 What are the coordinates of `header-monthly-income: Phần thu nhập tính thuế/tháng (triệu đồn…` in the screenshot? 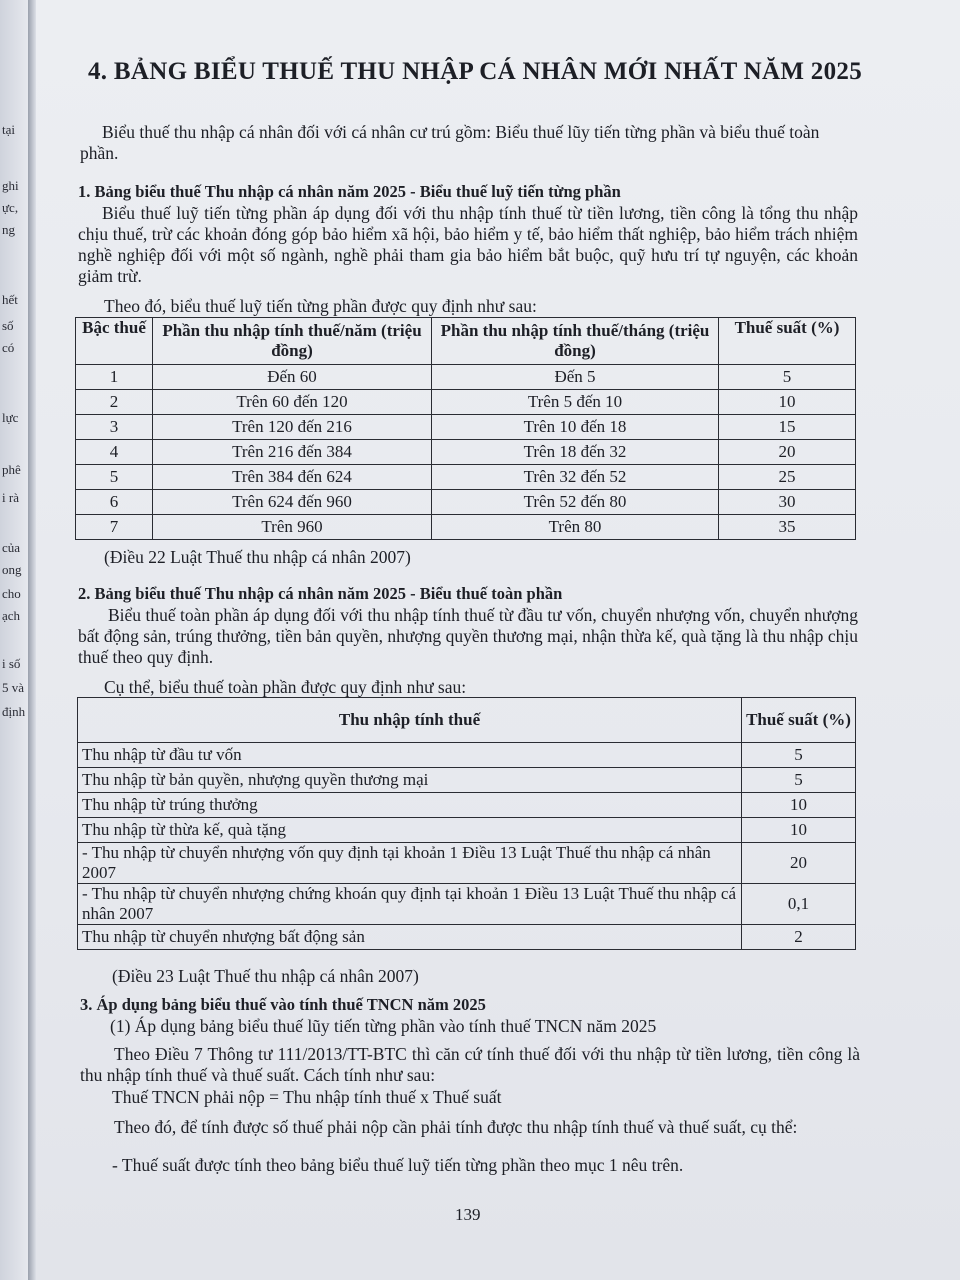 It's located at (575, 341).